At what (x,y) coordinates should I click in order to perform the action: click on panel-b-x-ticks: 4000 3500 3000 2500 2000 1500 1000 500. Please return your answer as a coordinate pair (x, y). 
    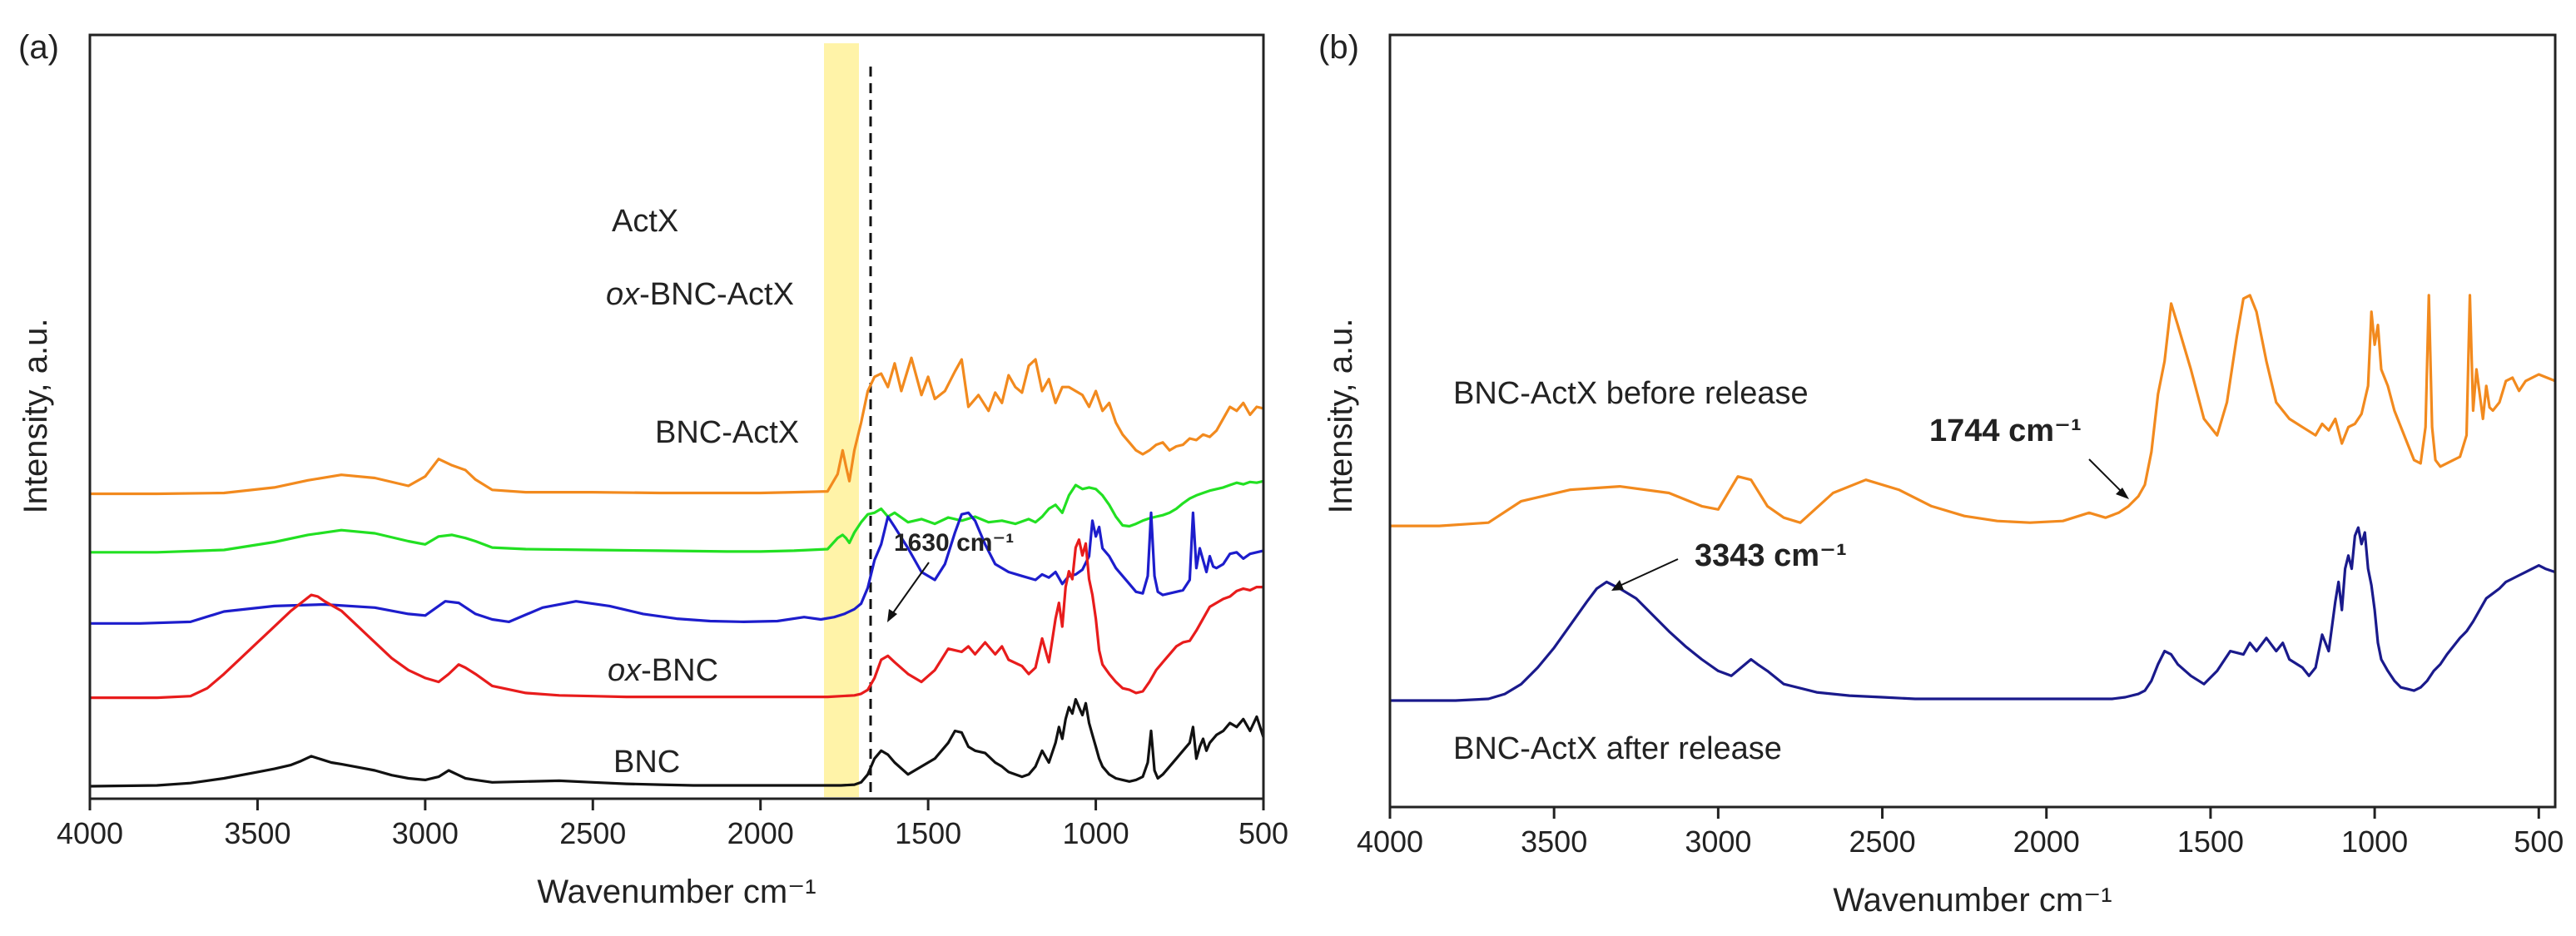
    Looking at the image, I should click on (1960, 833).